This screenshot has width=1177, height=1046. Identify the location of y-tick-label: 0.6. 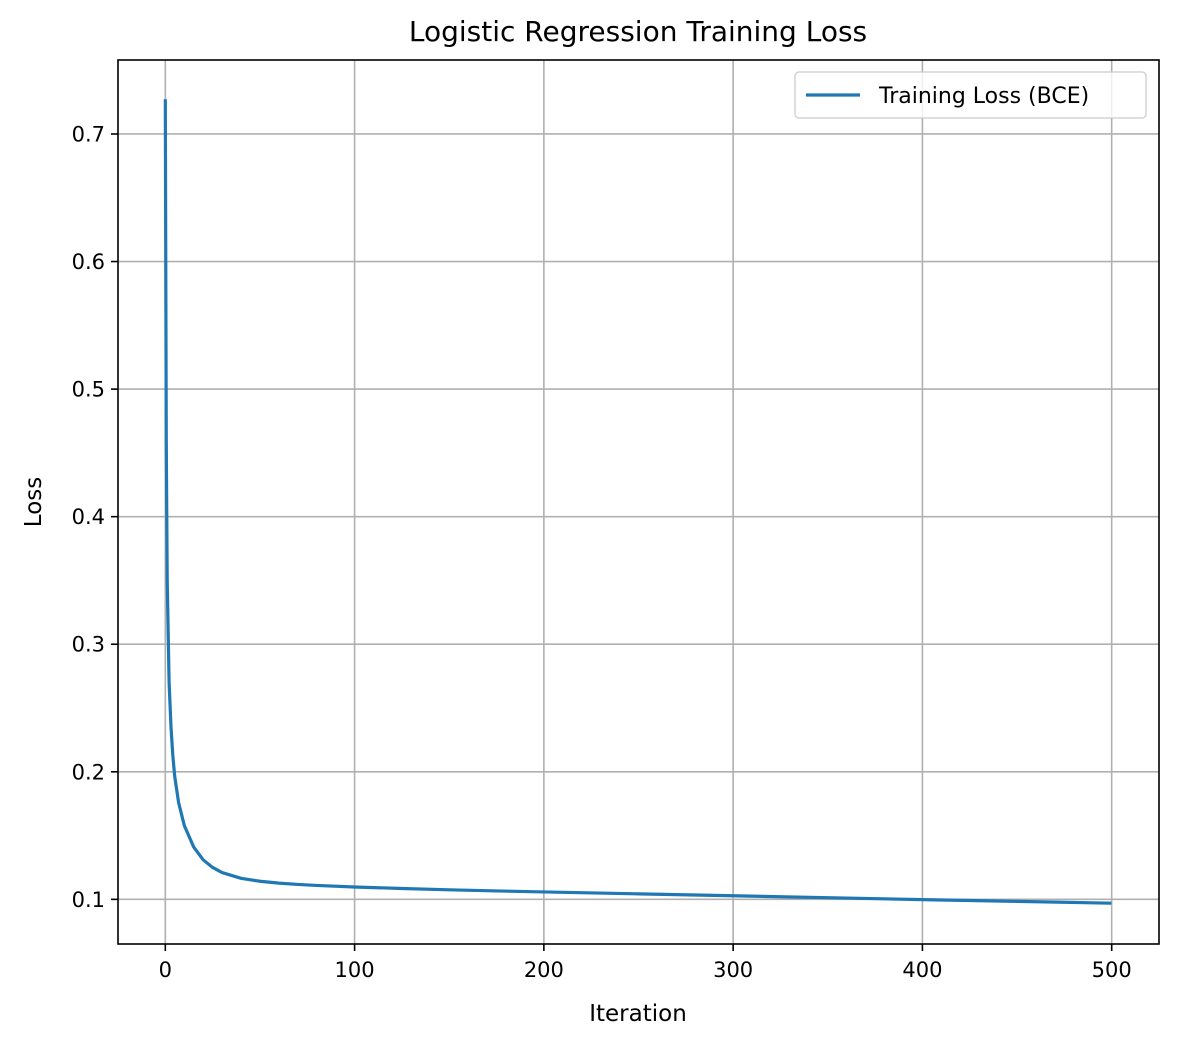
(88, 262).